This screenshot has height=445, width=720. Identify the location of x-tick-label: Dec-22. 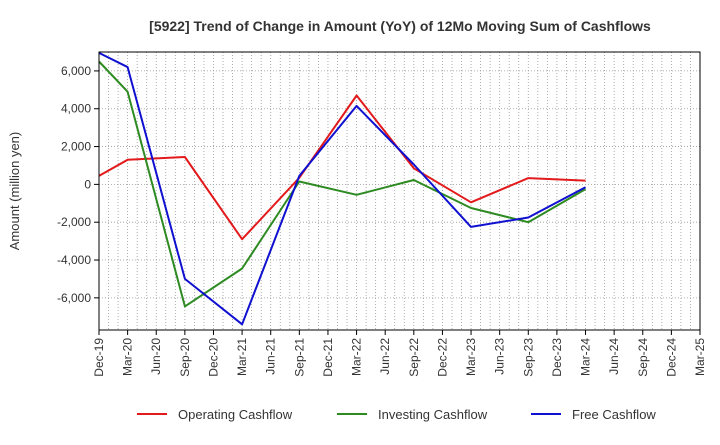
(442, 357).